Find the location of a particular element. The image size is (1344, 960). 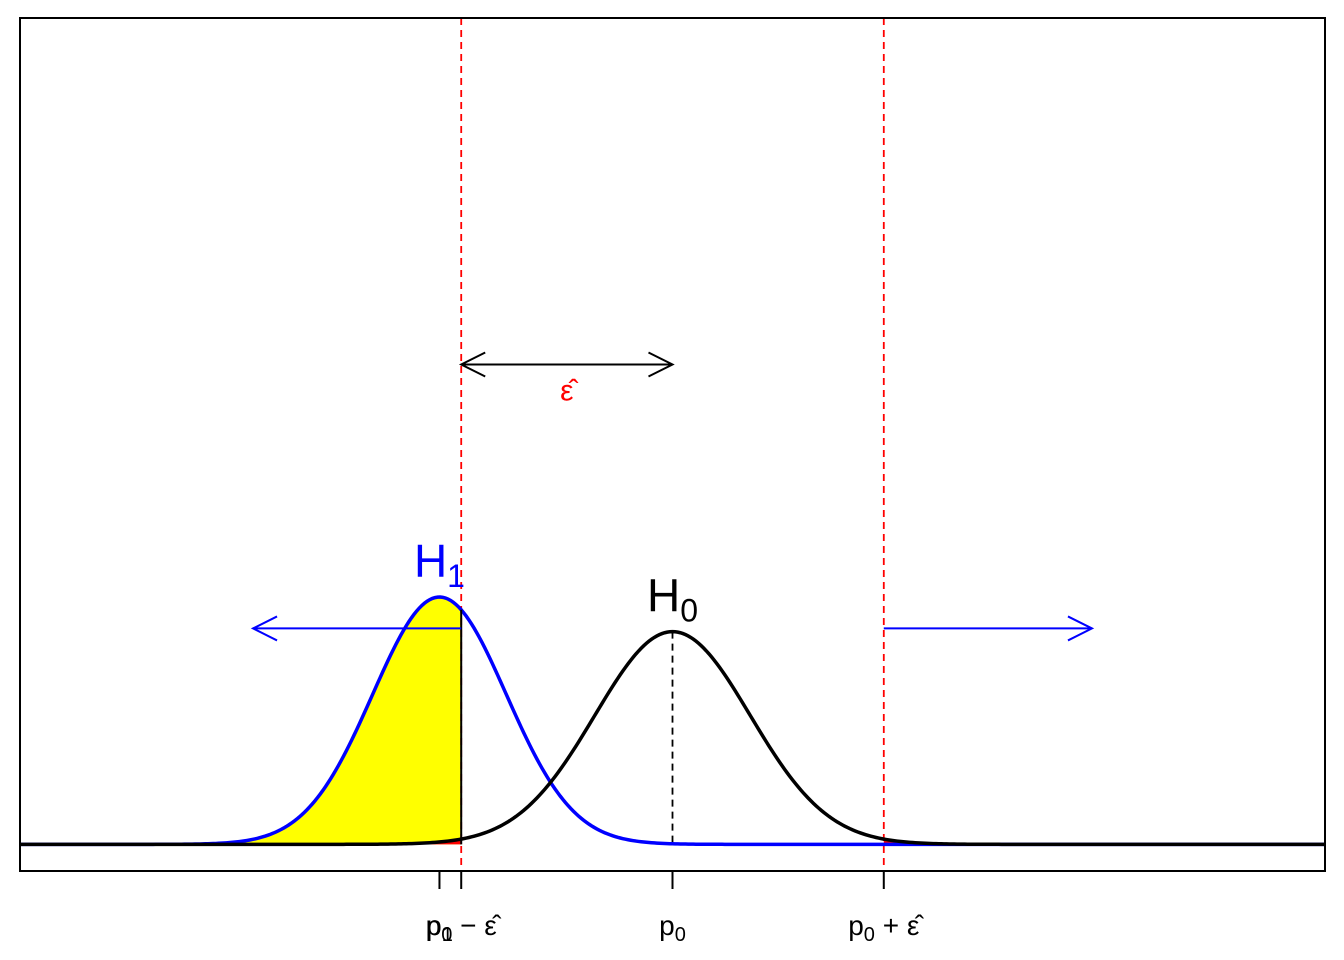

rejection-arrow-left is located at coordinates (356, 628).